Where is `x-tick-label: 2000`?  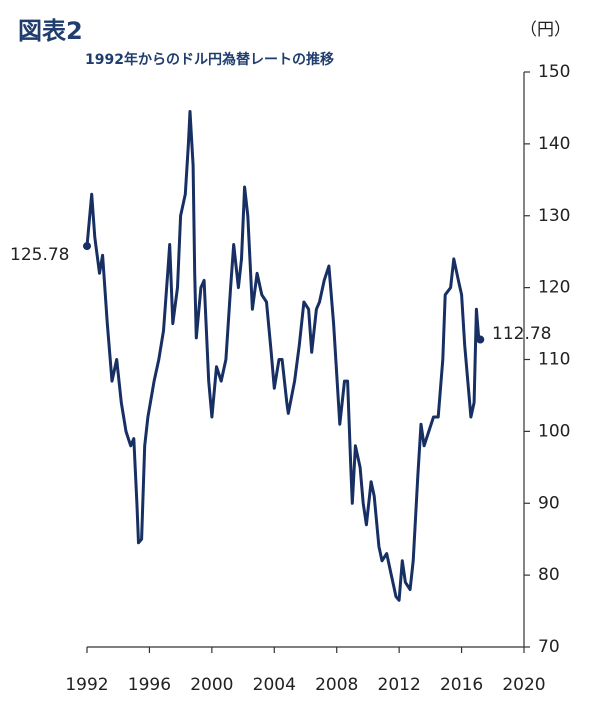 x-tick-label: 2000 is located at coordinates (211, 685).